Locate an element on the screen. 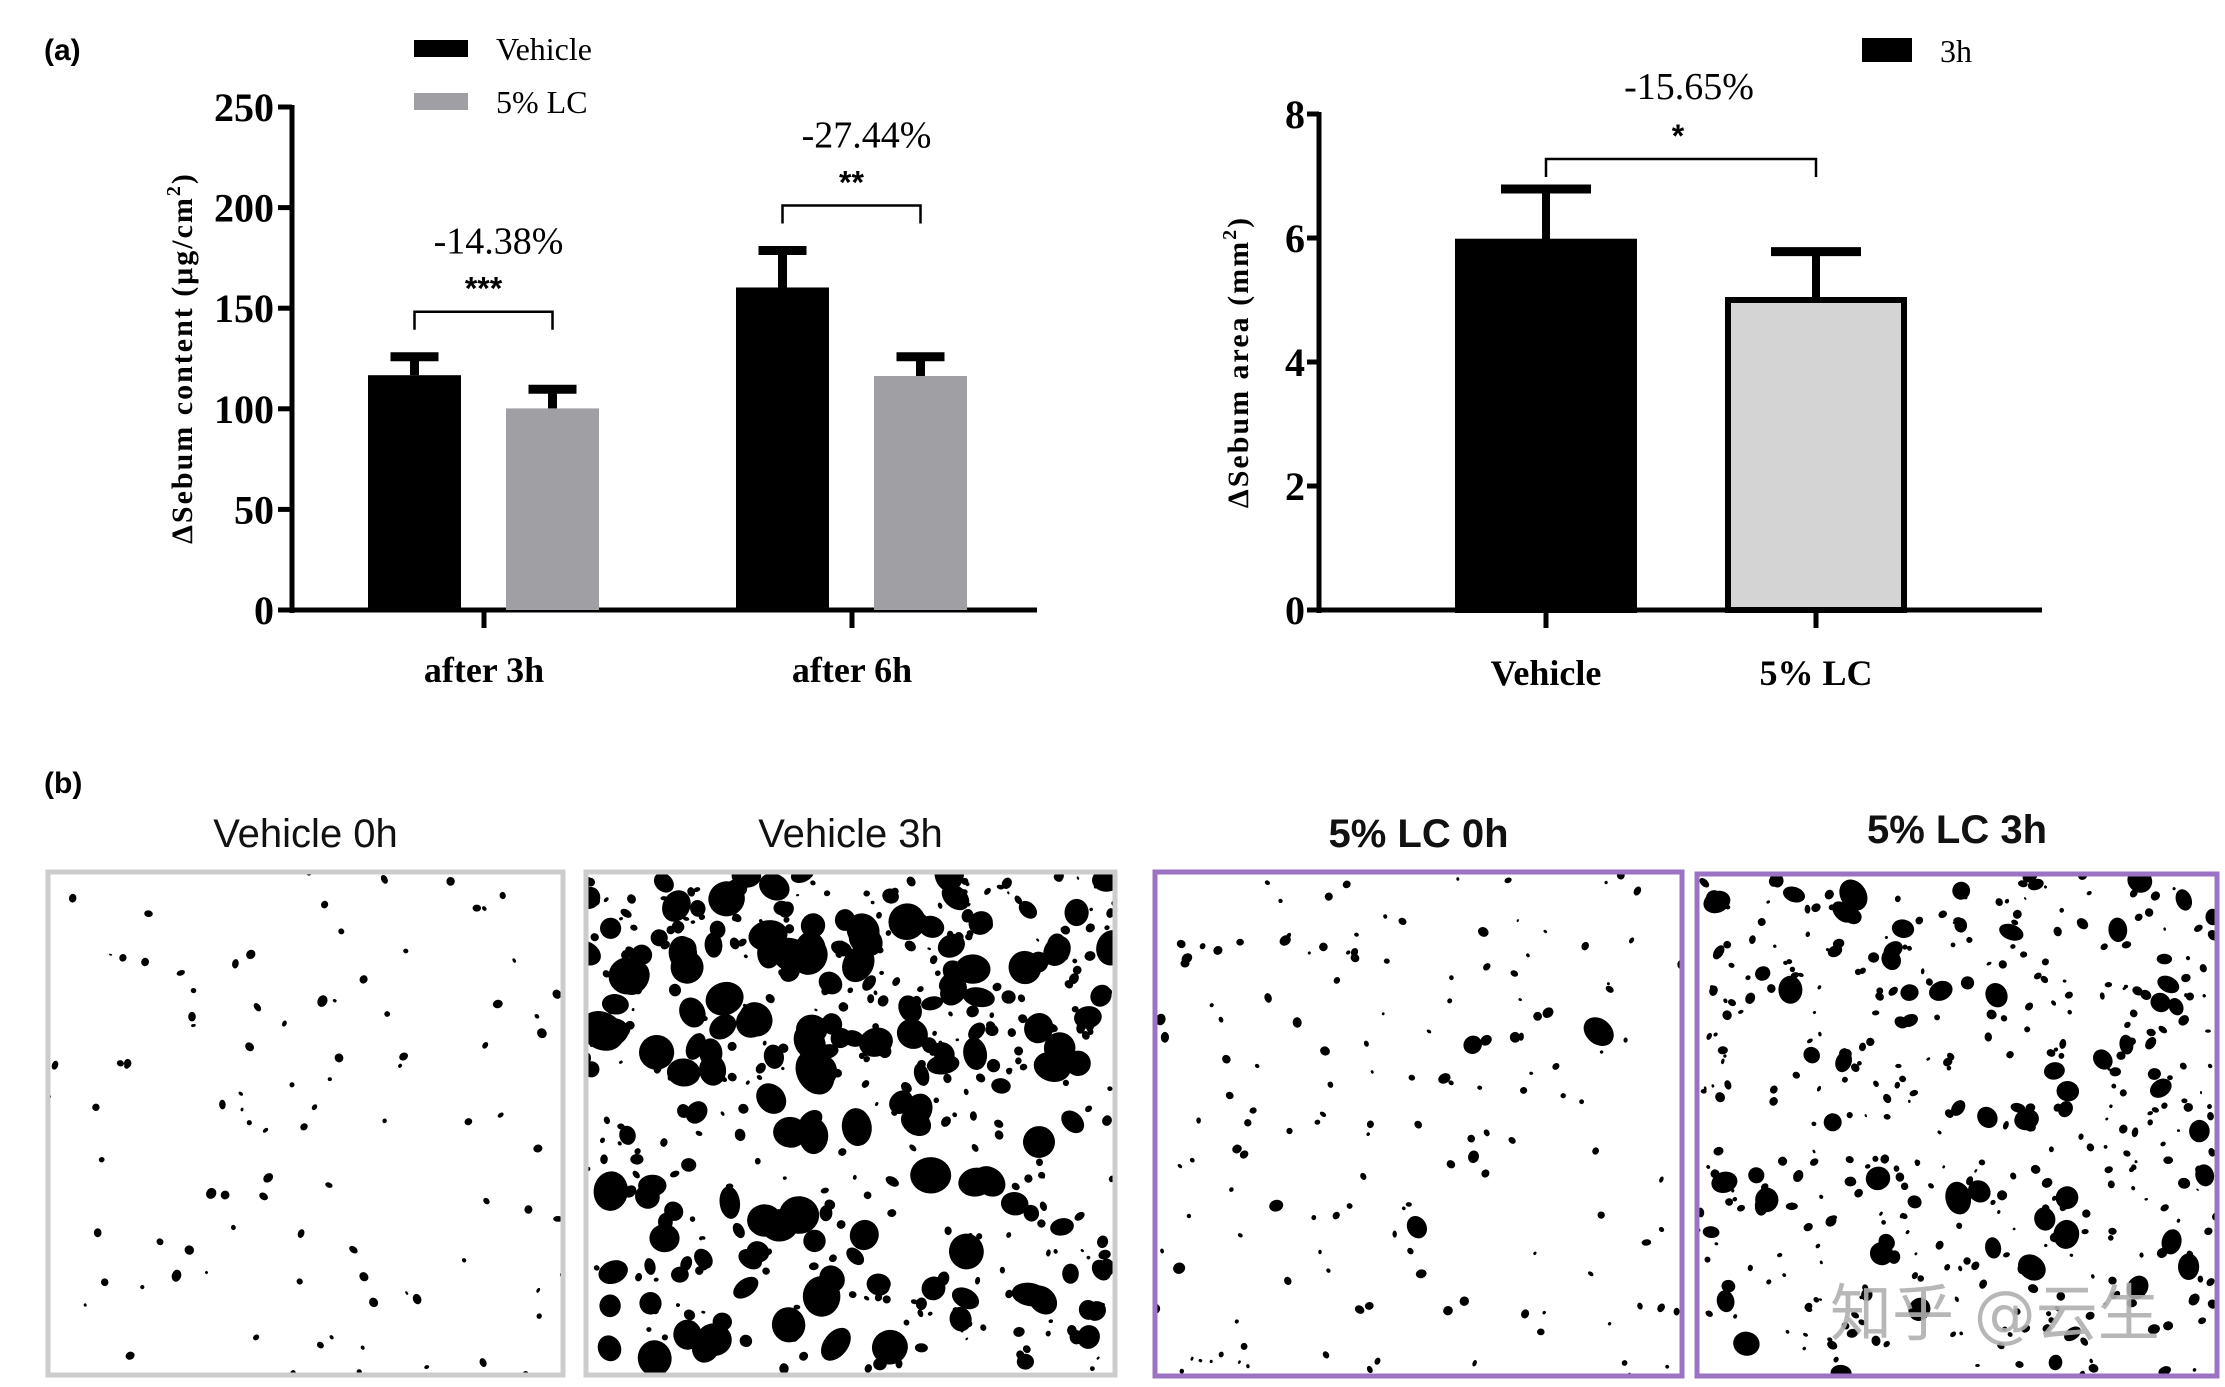 This screenshot has width=2225, height=1387. legend-label-3h: 3h is located at coordinates (1956, 51).